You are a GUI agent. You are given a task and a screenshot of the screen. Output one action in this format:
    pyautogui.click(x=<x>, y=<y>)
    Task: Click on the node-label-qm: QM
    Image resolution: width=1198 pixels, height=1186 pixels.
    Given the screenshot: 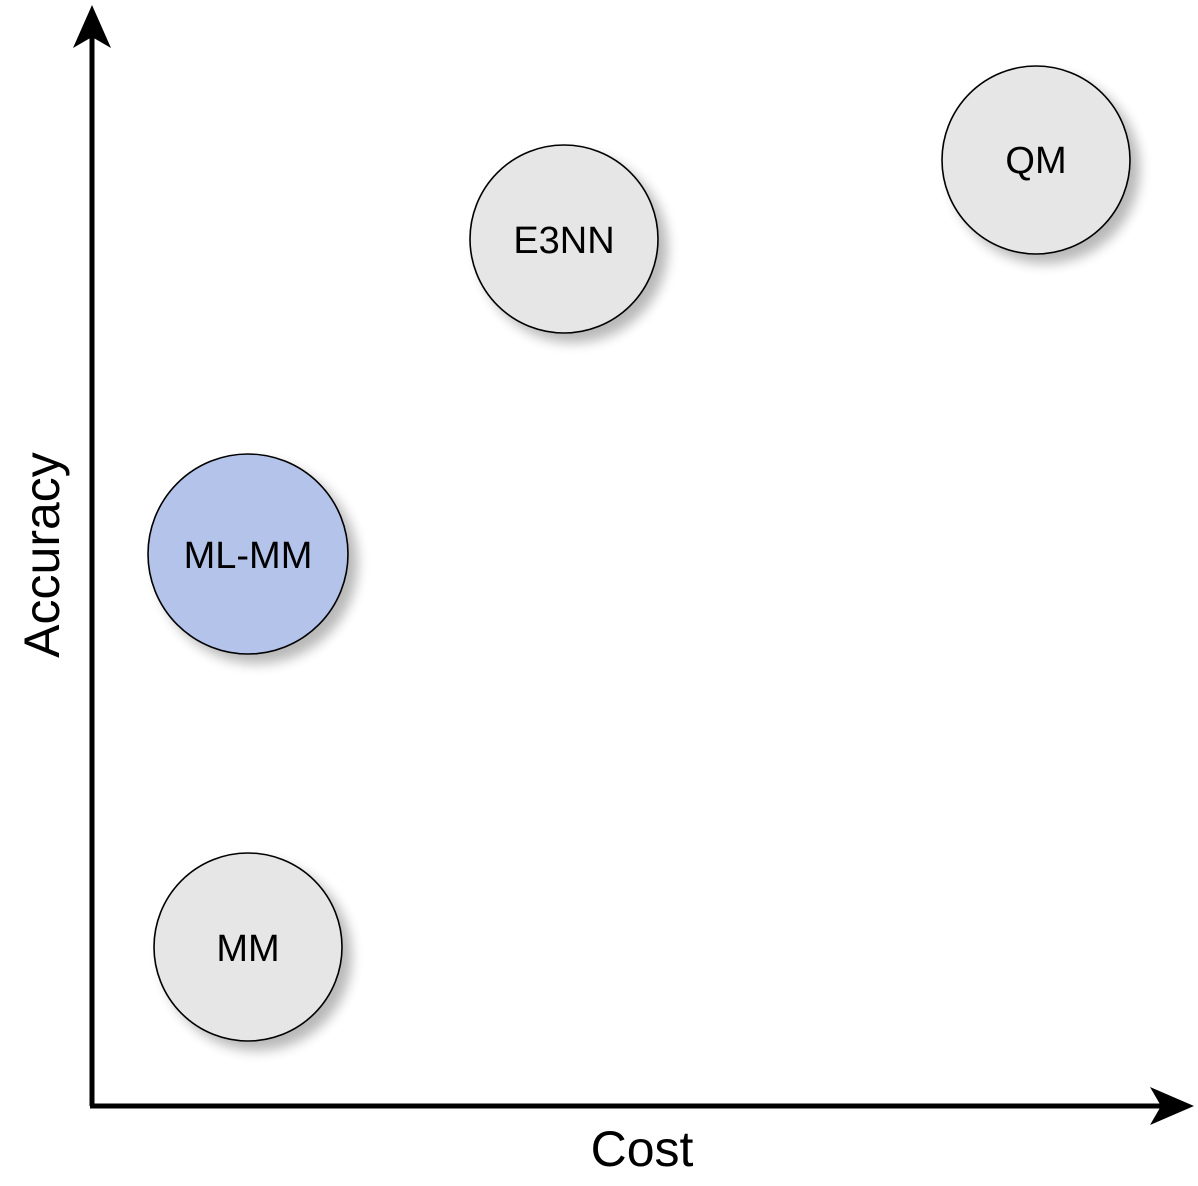 What is the action you would take?
    pyautogui.click(x=1035, y=161)
    